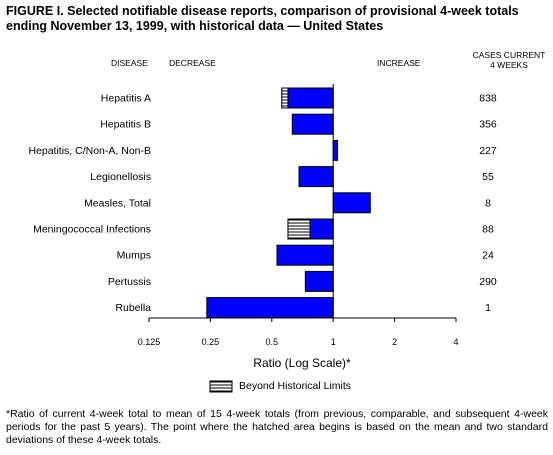 The height and width of the screenshot is (455, 553). What do you see at coordinates (333, 342) in the screenshot?
I see `x-tick-label: 1` at bounding box center [333, 342].